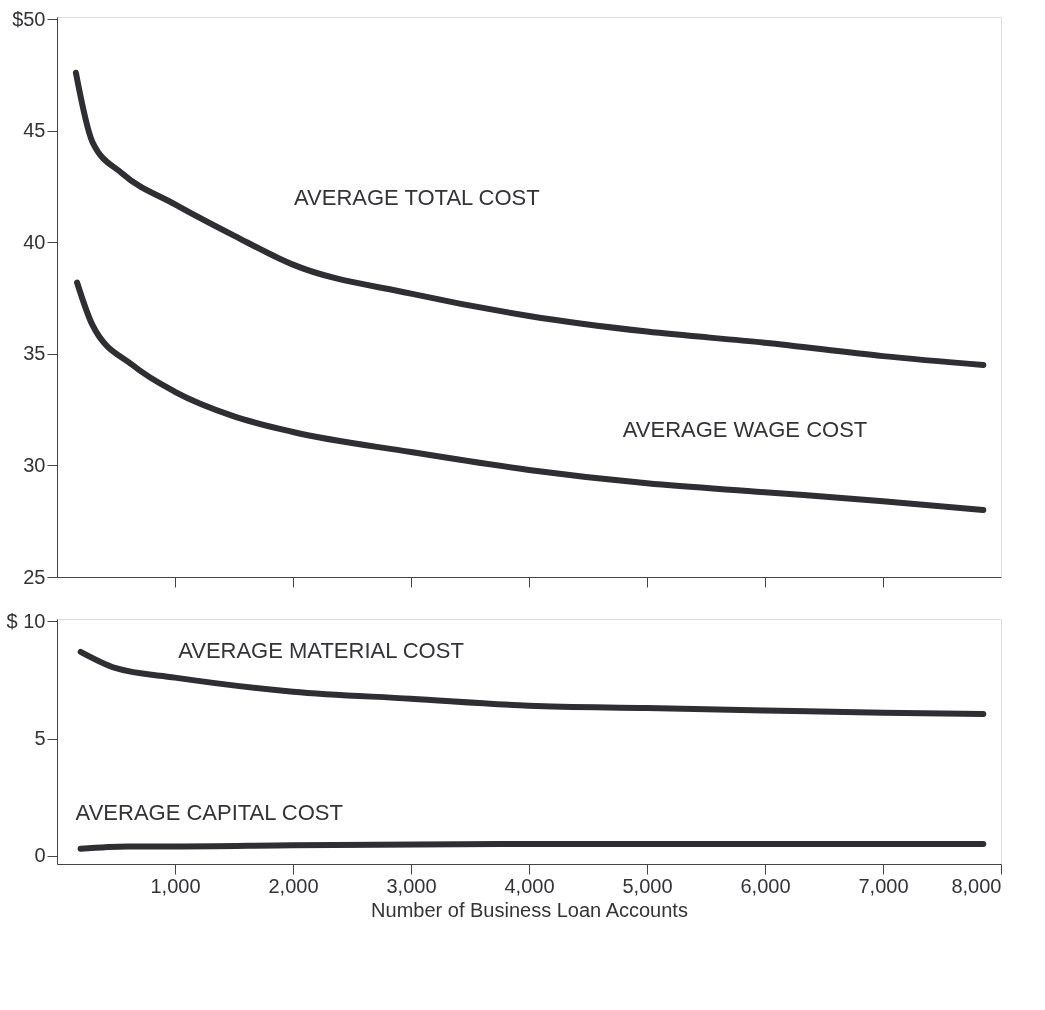 This screenshot has width=1045, height=1010. I want to click on x-tick-label: 6,000, so click(765, 885).